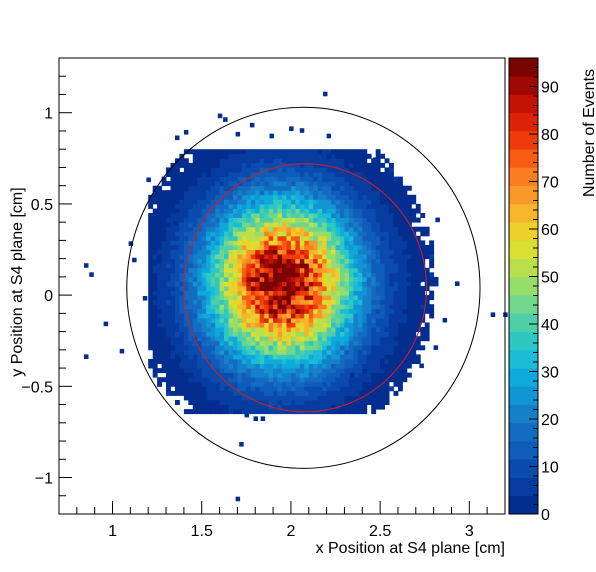 The width and height of the screenshot is (596, 572). What do you see at coordinates (202, 531) in the screenshot?
I see `x-tick-label: 1.5` at bounding box center [202, 531].